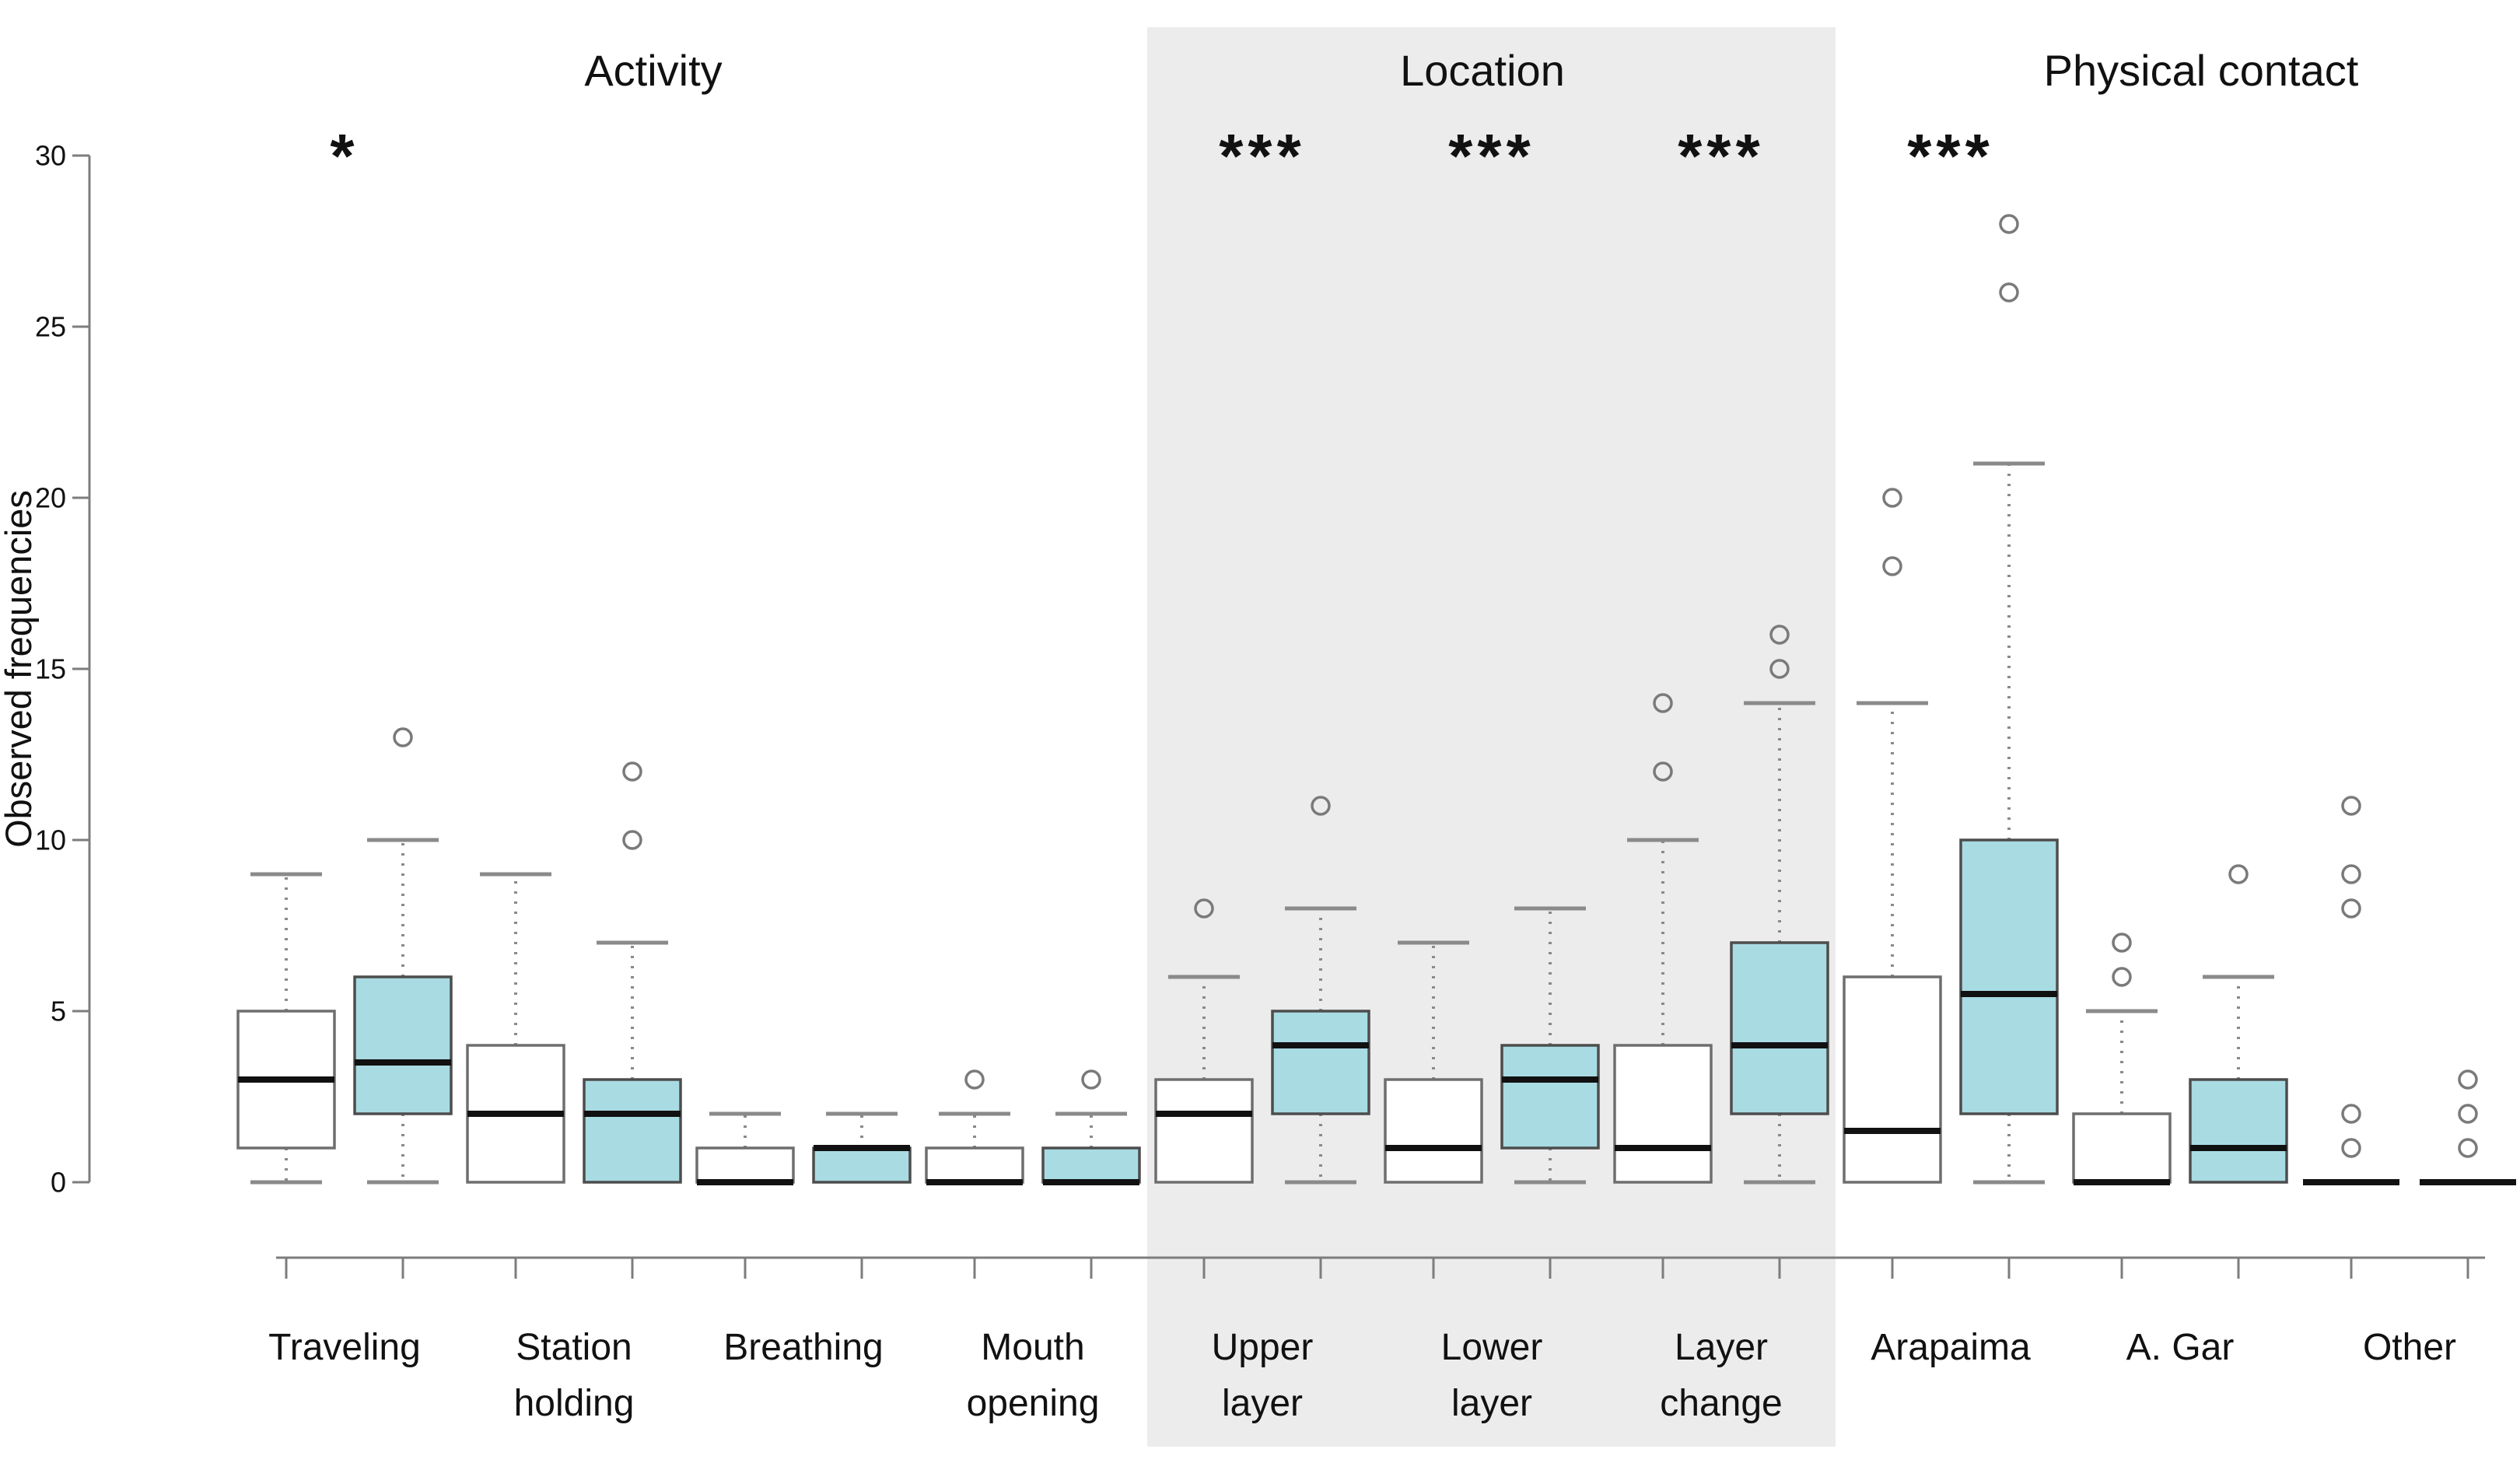 Image resolution: width=2520 pixels, height=1470 pixels. I want to click on section-header-activity: Activity, so click(653, 71).